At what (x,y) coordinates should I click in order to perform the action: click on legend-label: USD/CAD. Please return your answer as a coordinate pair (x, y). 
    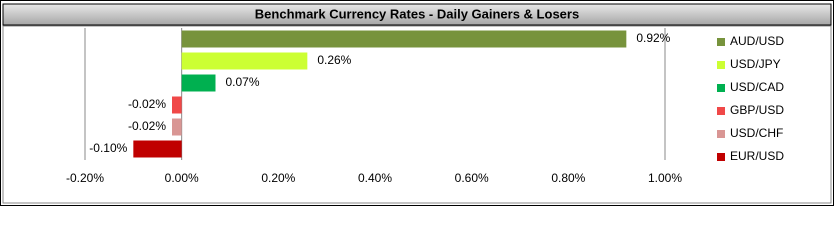
    Looking at the image, I should click on (757, 87).